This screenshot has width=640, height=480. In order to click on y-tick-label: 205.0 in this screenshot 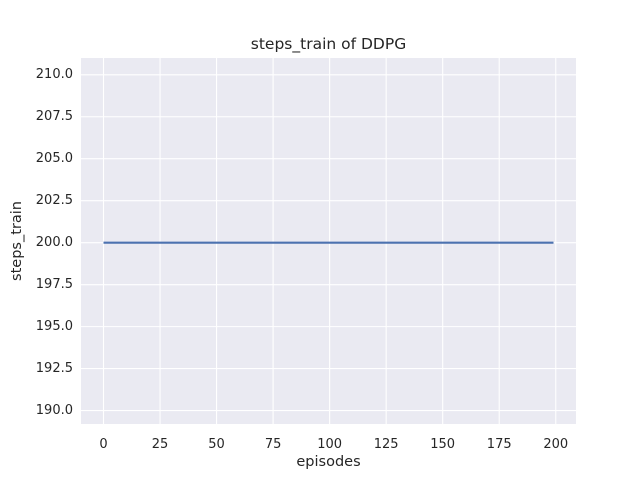, I will do `click(54, 158)`.